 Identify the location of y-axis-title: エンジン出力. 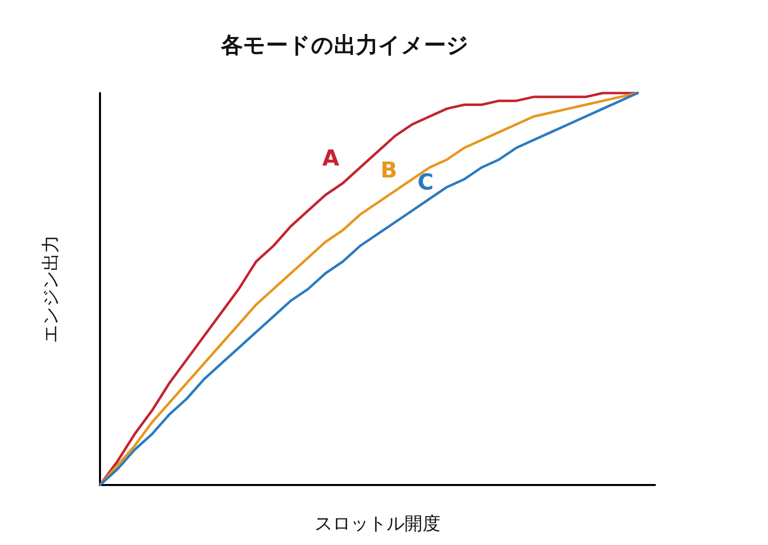
(51, 289).